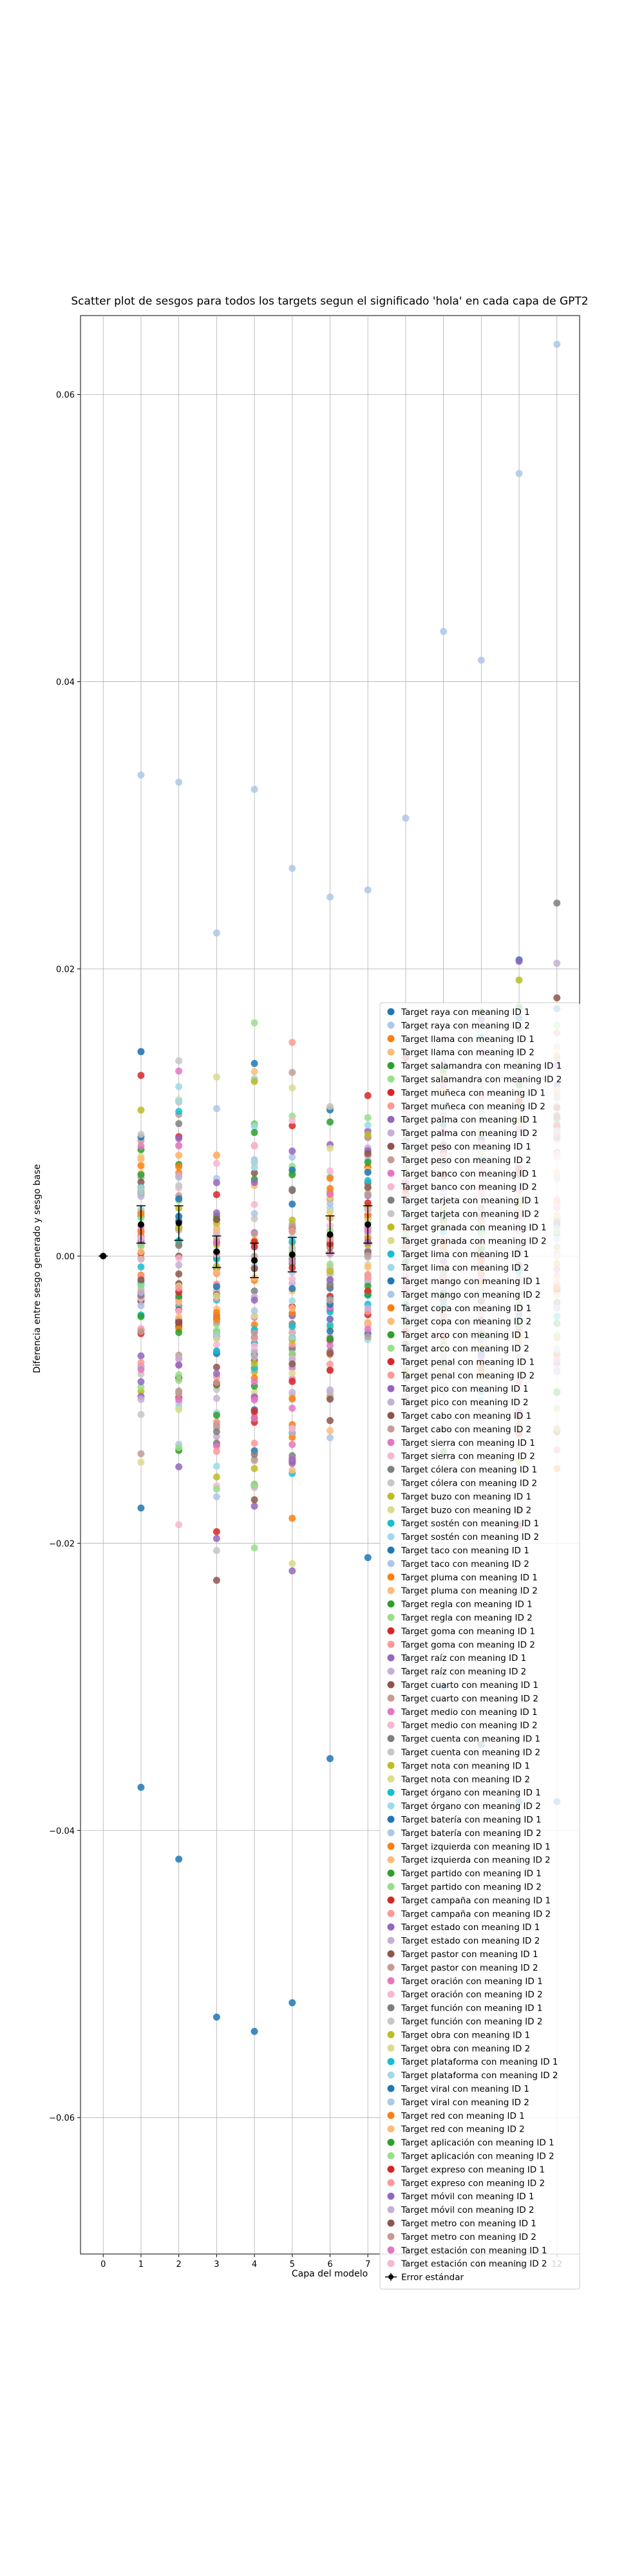  What do you see at coordinates (470, 1537) in the screenshot?
I see `legend-label: Target sostén con meaning ID 2` at bounding box center [470, 1537].